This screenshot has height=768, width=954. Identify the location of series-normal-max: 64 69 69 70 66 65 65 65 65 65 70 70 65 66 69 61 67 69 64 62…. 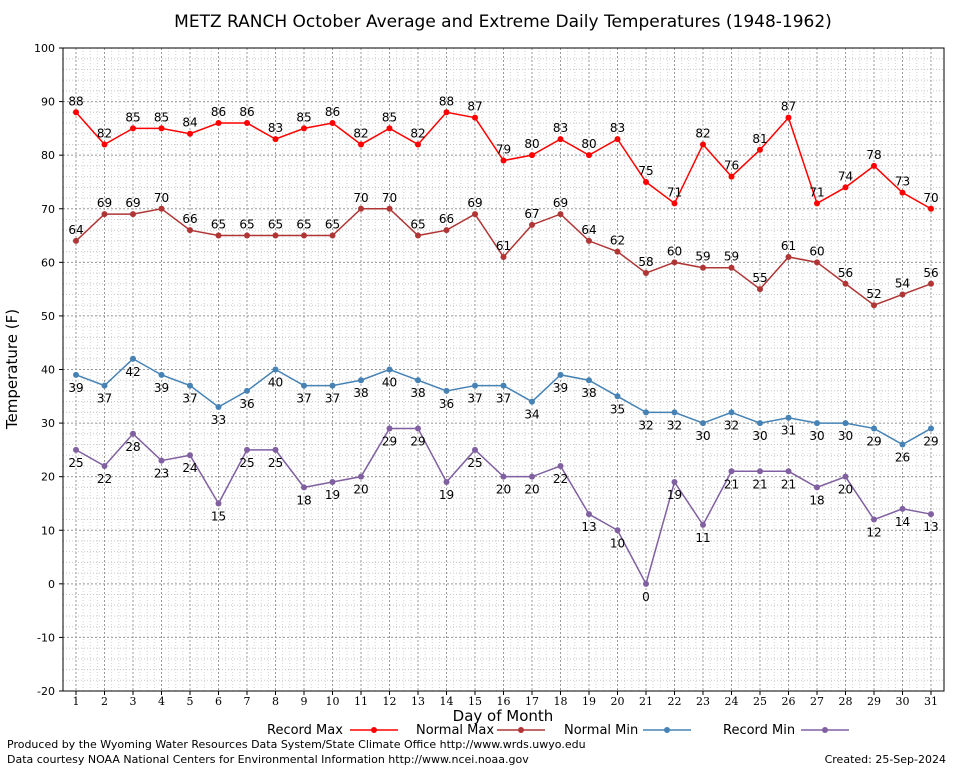
(503, 250).